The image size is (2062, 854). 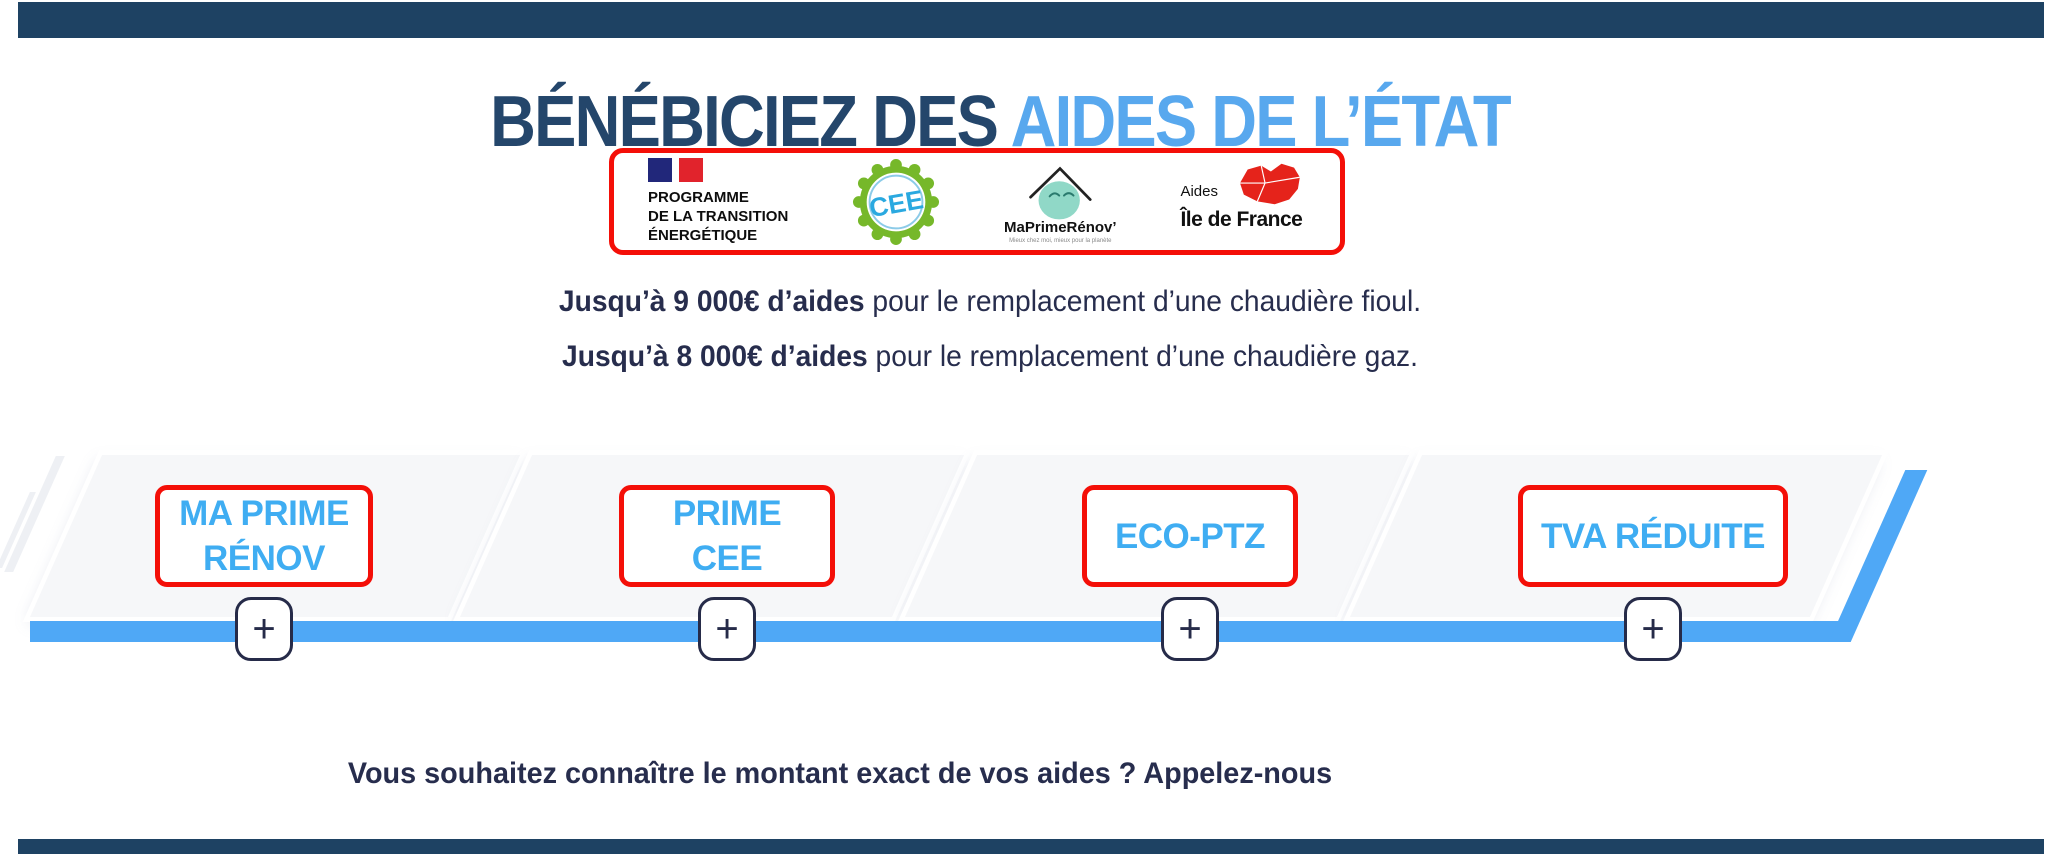 I want to click on top-divider-bar, so click(x=1031, y=20).